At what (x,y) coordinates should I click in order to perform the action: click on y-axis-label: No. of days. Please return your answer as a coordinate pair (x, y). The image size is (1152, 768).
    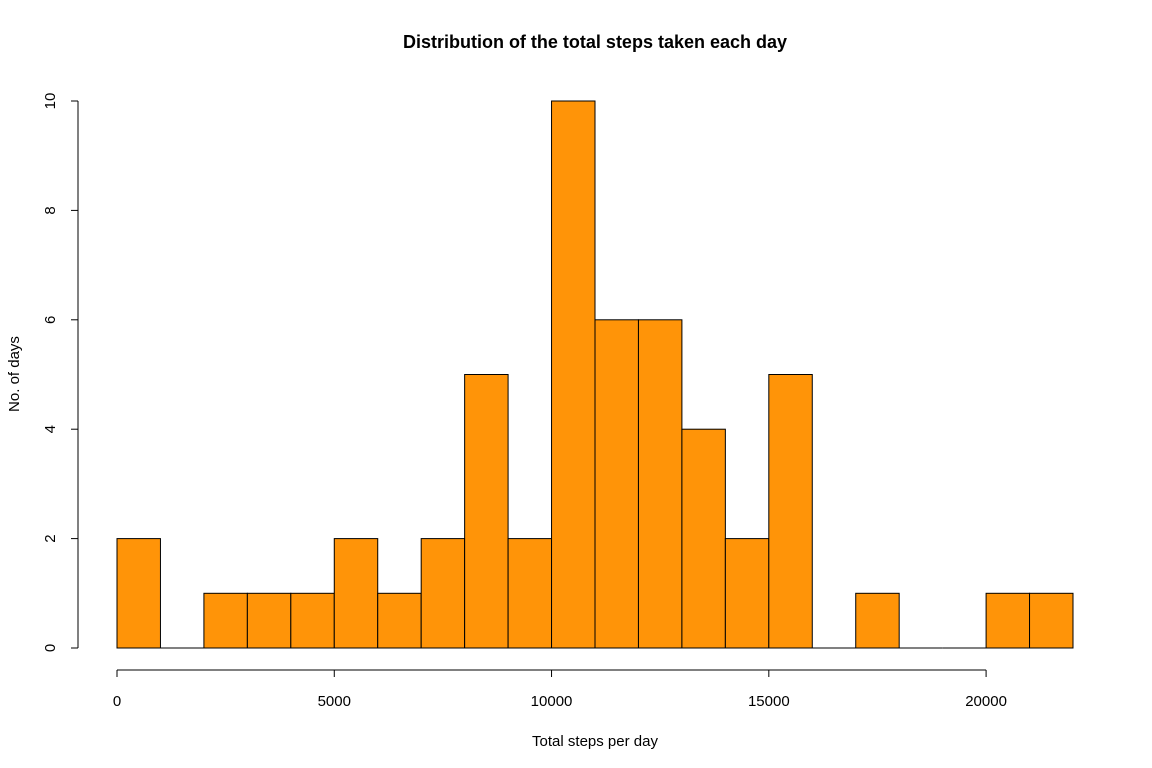
    Looking at the image, I should click on (14, 374).